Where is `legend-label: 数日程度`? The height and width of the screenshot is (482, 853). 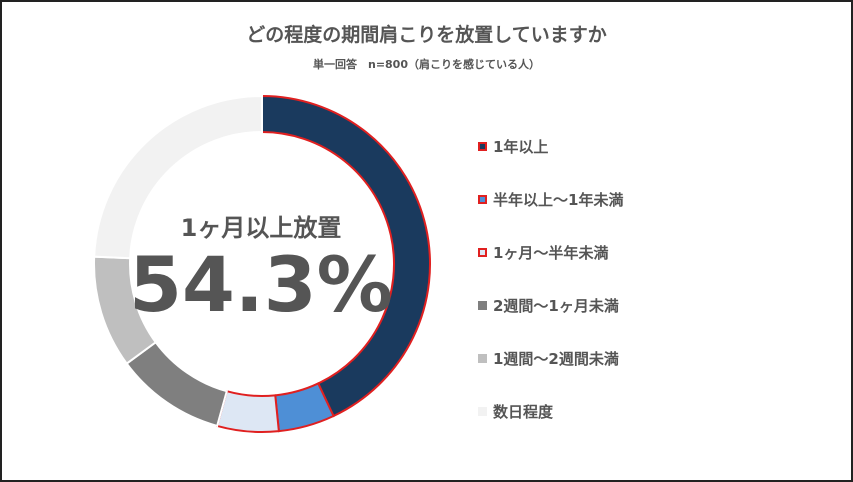
legend-label: 数日程度 is located at coordinates (523, 412).